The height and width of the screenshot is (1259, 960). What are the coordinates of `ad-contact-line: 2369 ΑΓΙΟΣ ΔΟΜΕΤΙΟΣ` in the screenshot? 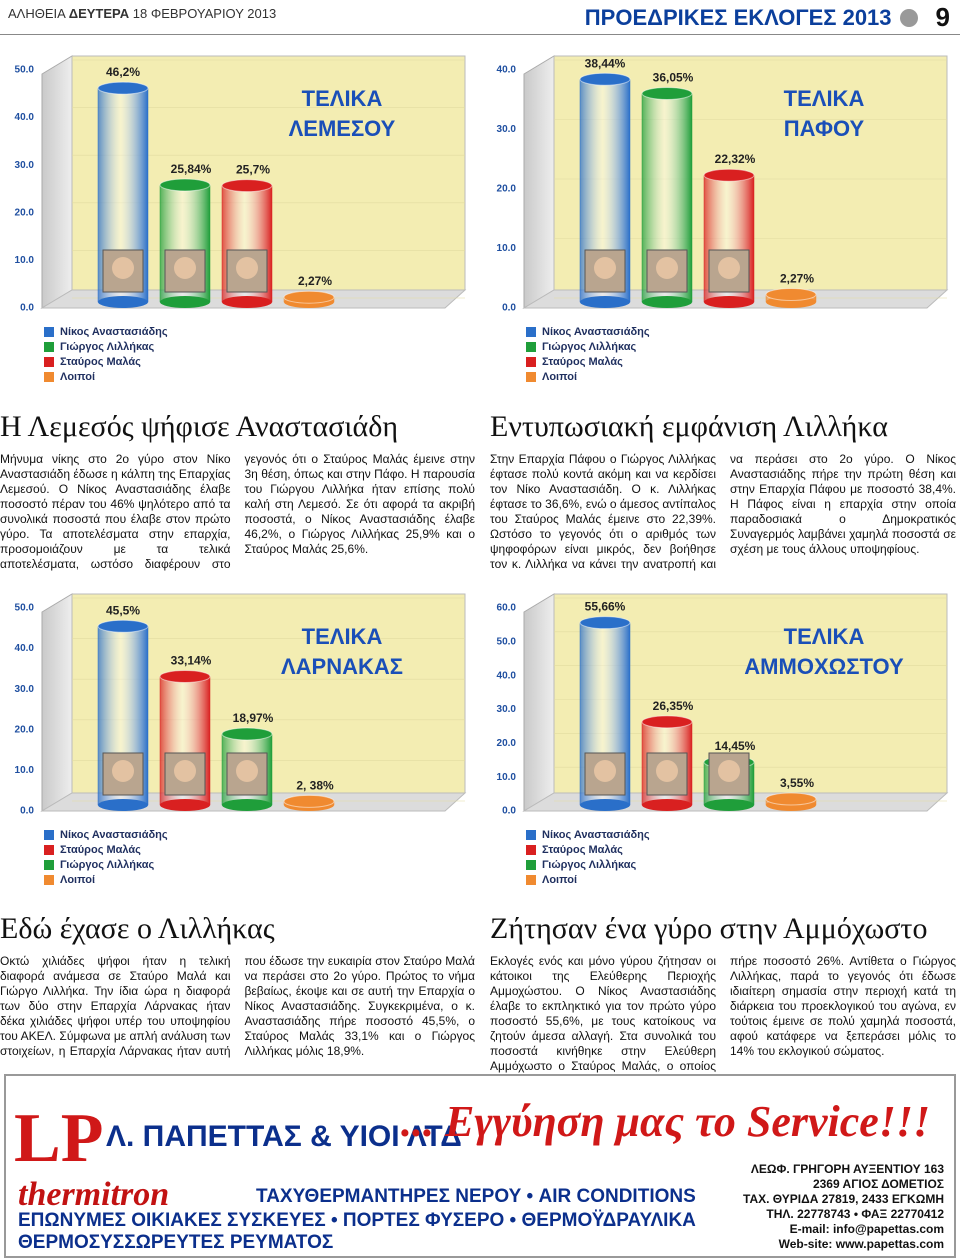 It's located at (878, 1184).